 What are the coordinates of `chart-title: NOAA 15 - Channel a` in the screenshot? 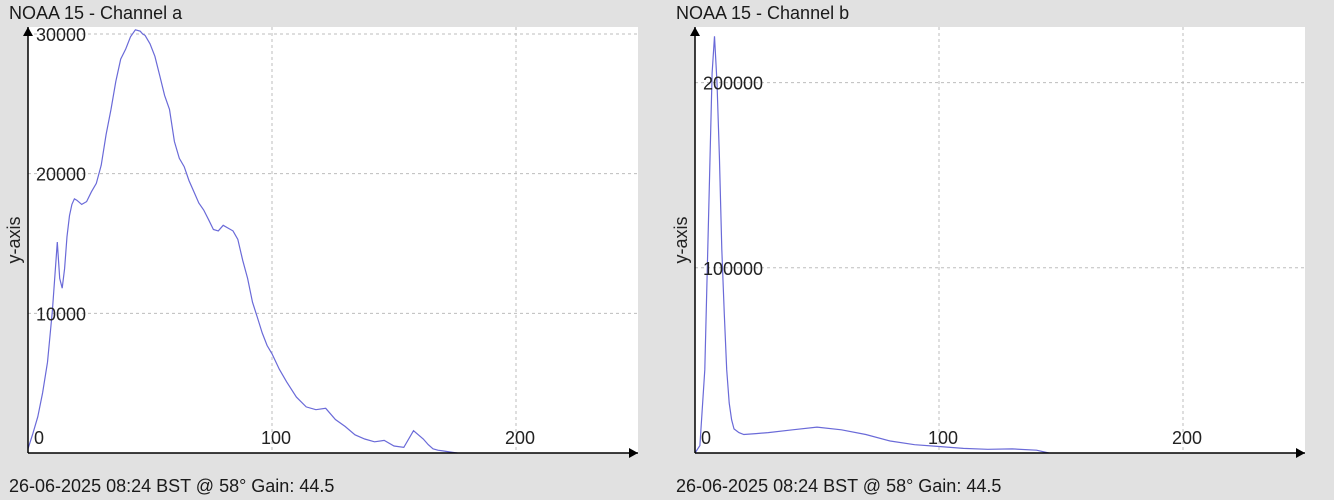 It's located at (96, 13).